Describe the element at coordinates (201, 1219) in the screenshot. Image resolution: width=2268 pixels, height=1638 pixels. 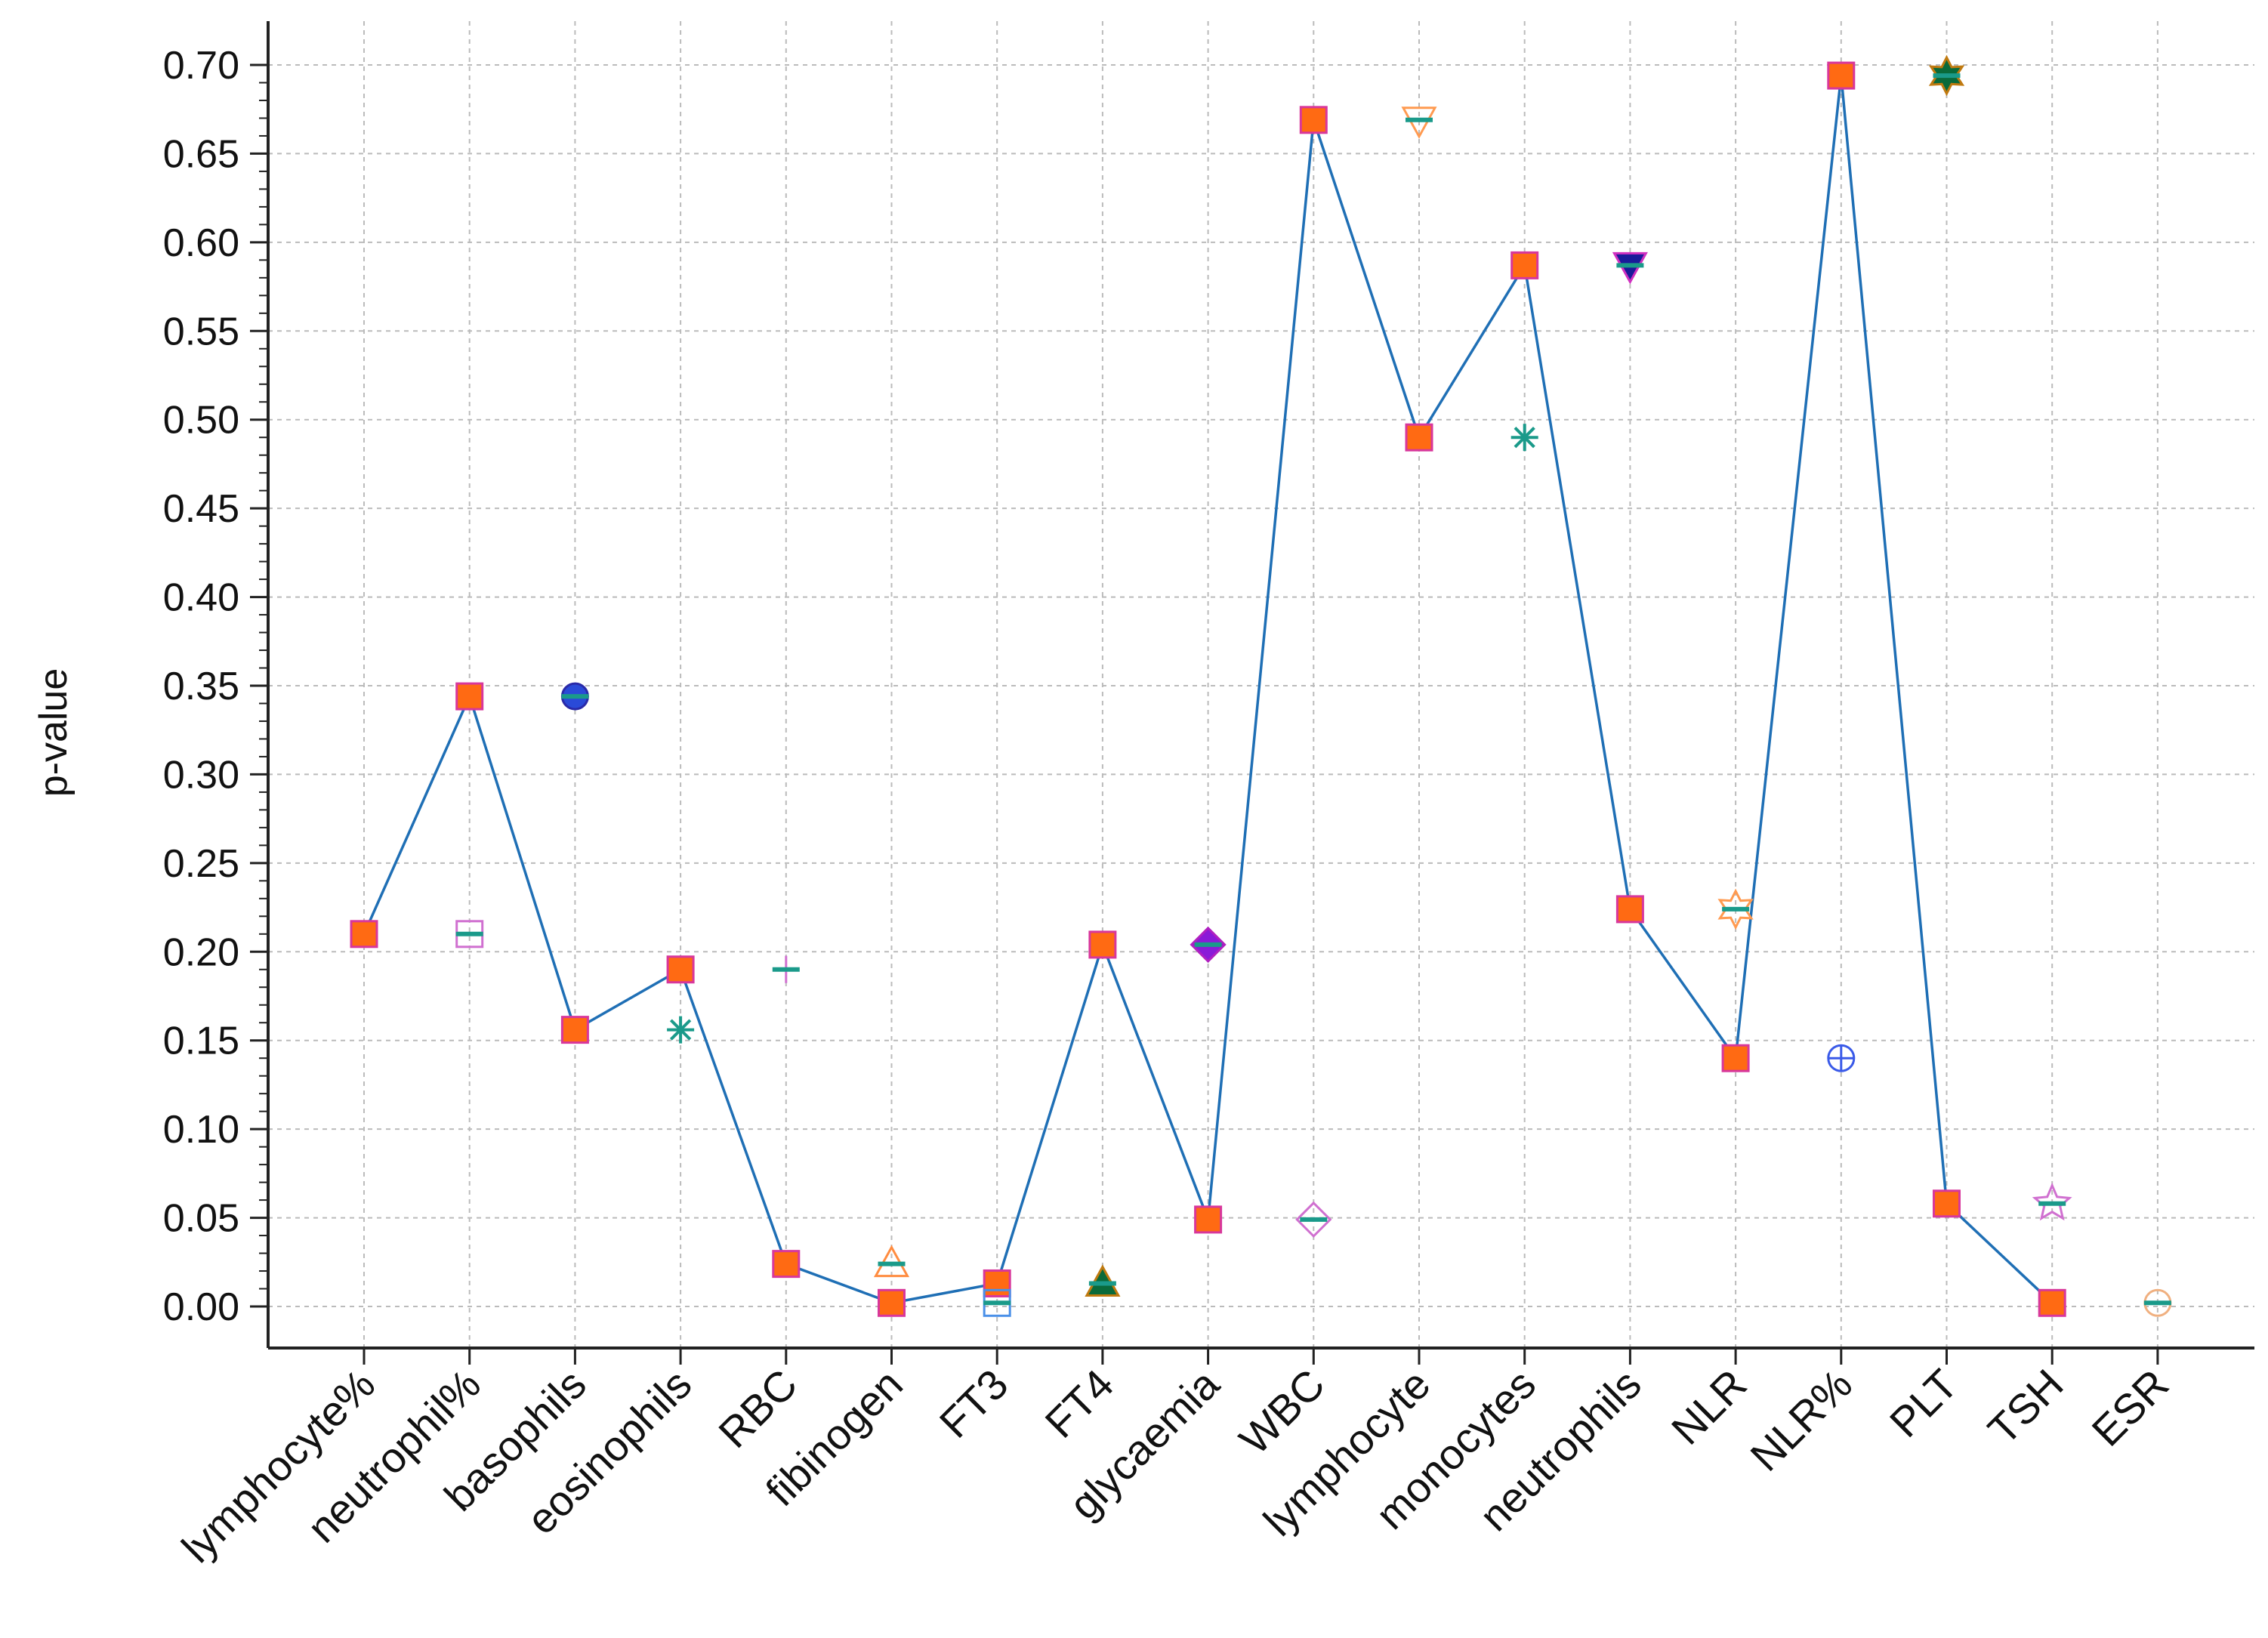
I see `y-tick-label: 0.05` at that location.